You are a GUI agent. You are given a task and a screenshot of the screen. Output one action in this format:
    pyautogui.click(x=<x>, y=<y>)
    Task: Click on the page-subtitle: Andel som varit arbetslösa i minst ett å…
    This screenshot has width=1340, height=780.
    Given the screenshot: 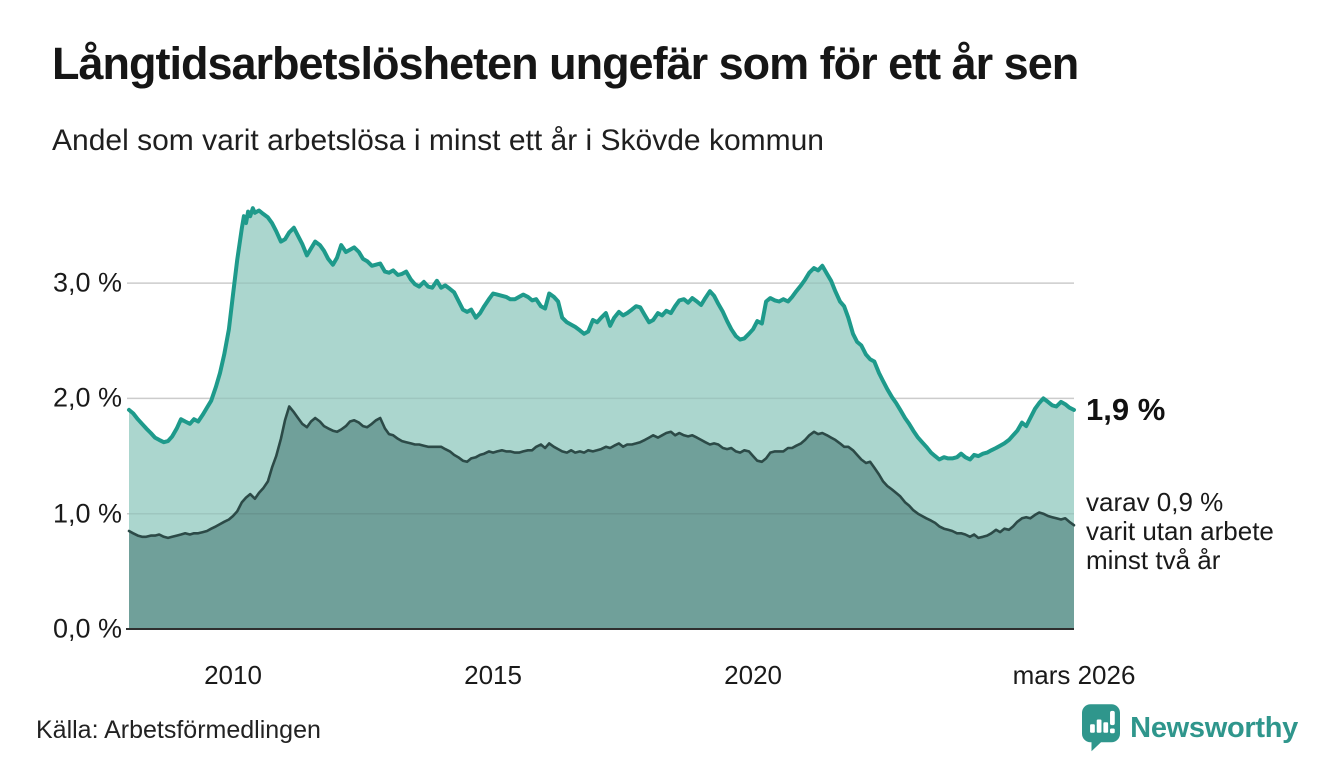 What is the action you would take?
    pyautogui.click(x=438, y=140)
    